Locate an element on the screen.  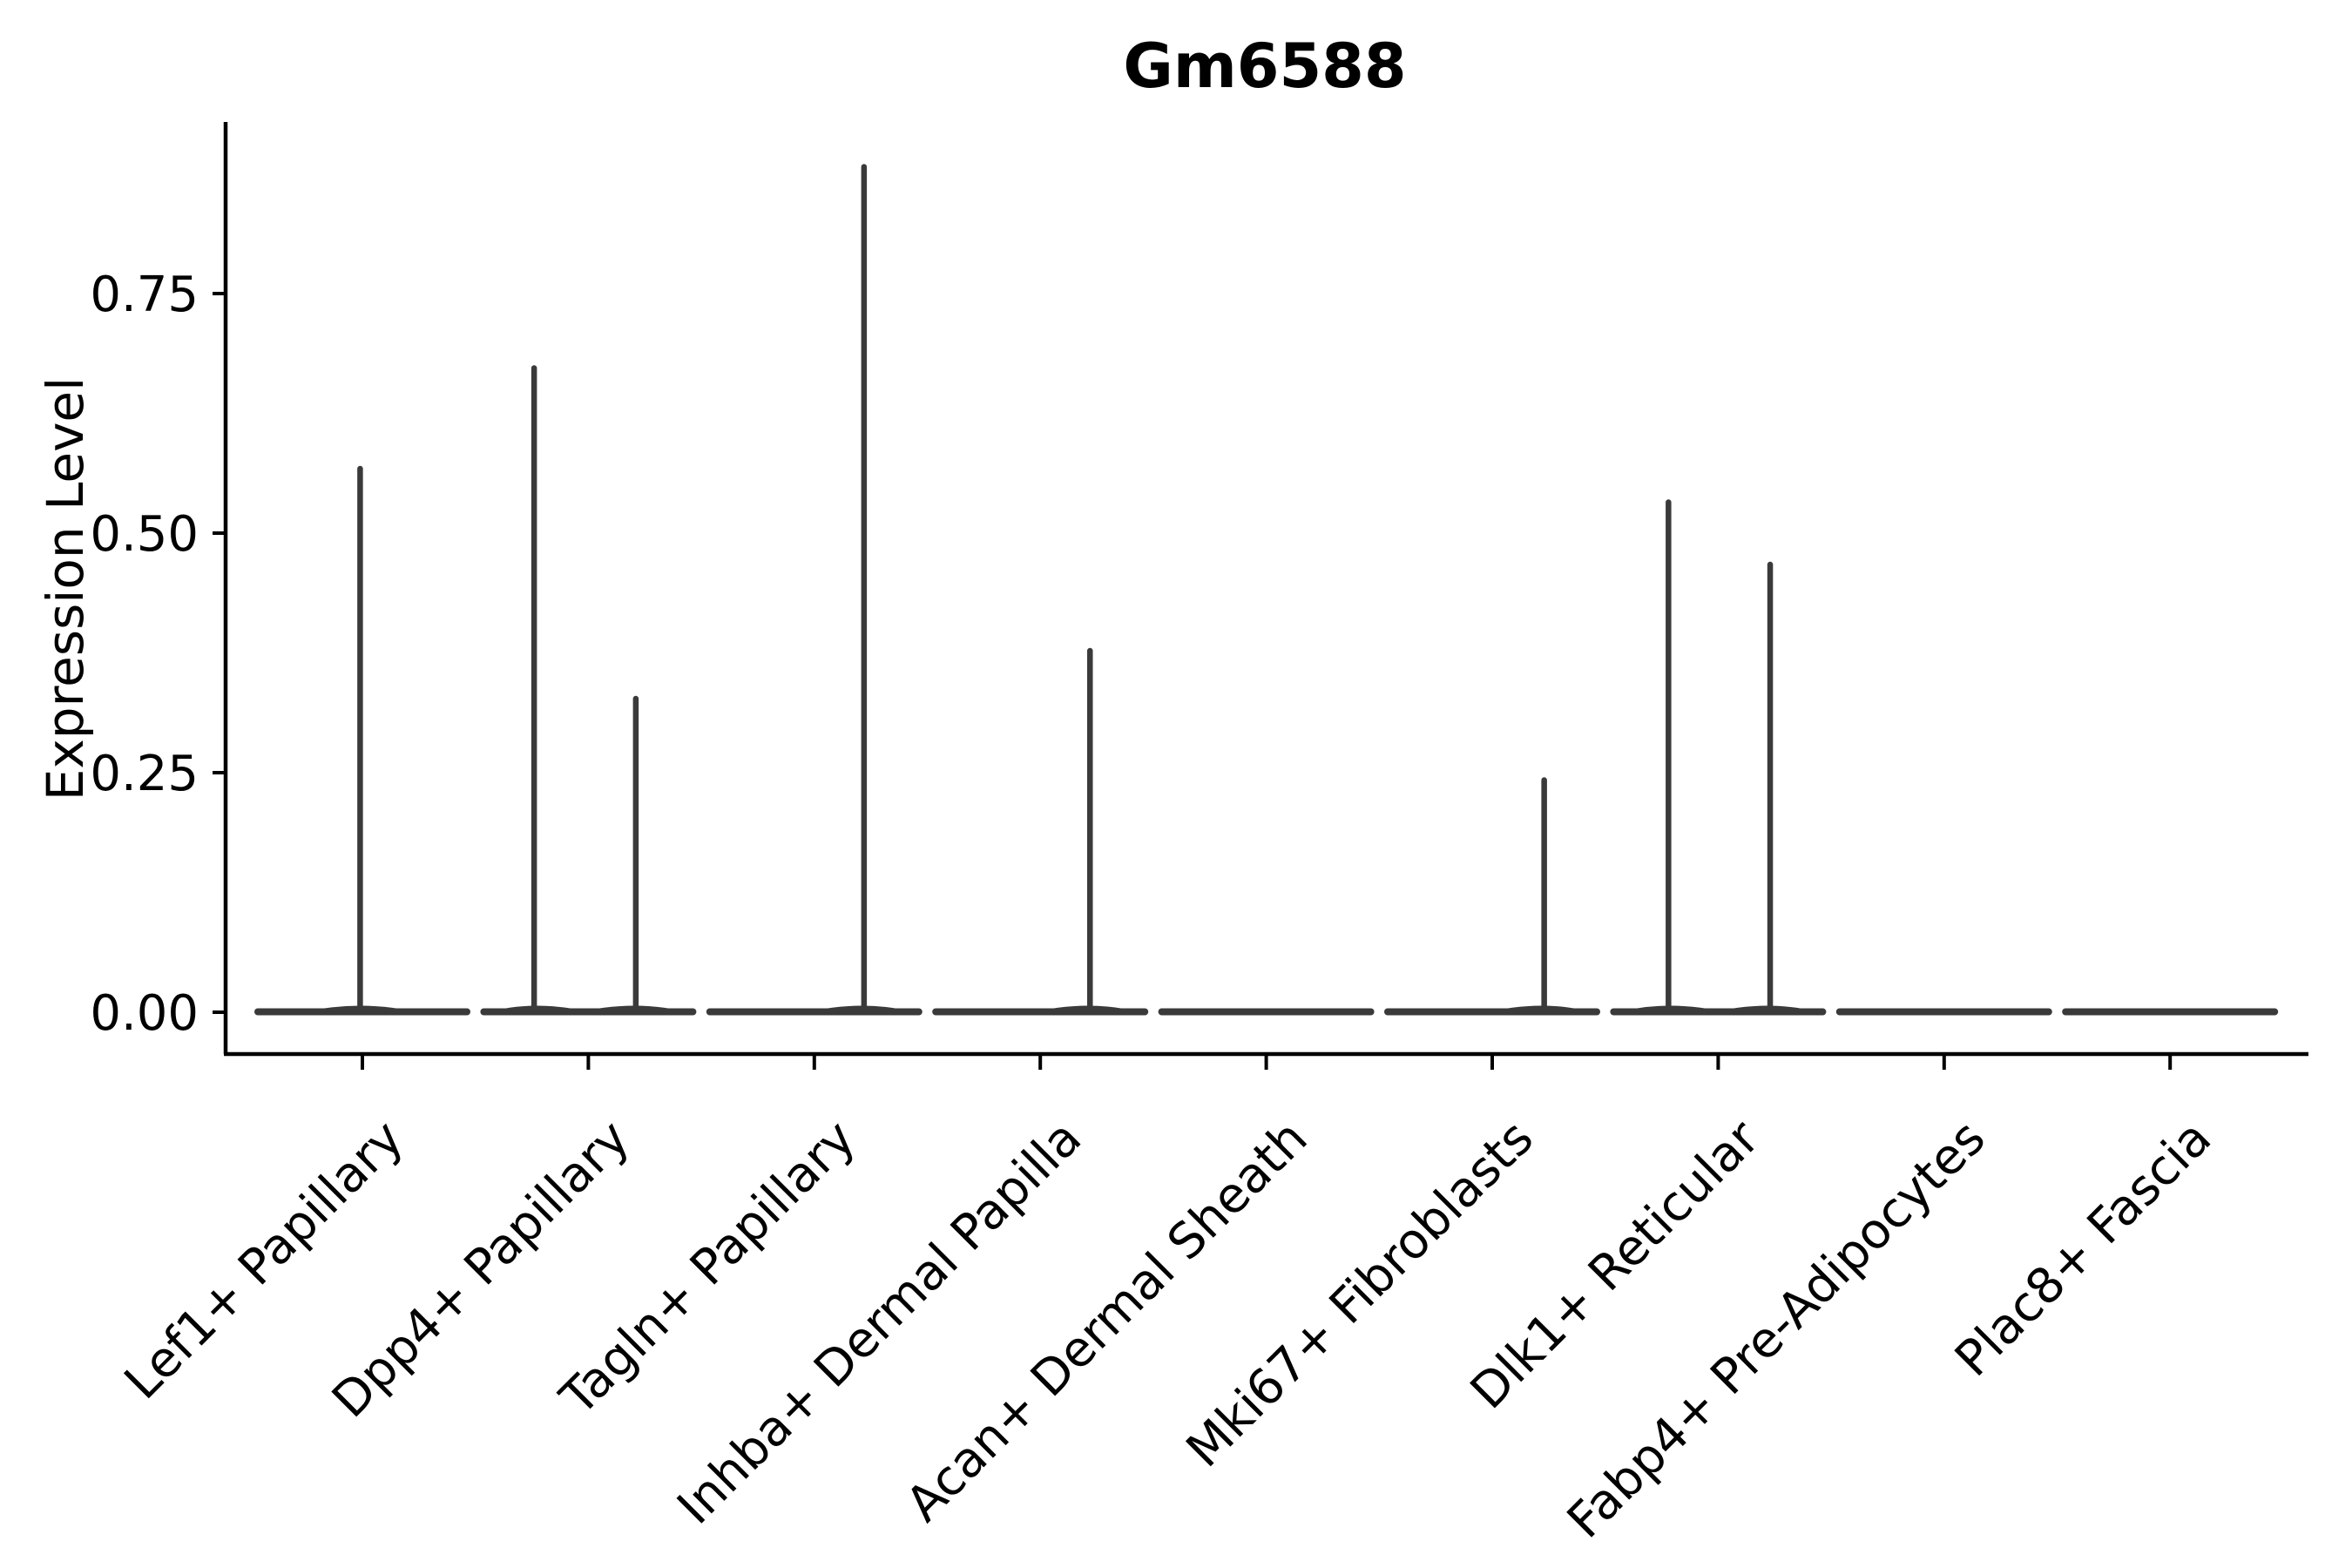
chart-title: Gm6588 is located at coordinates (1264, 66).